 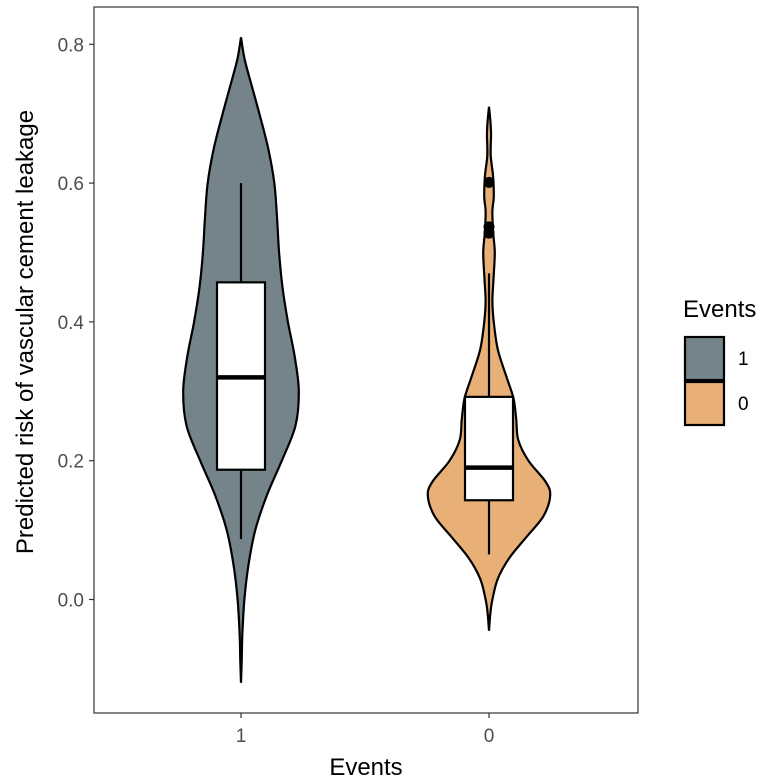 I want to click on y-tick-label-2: 0.4, so click(x=71, y=323).